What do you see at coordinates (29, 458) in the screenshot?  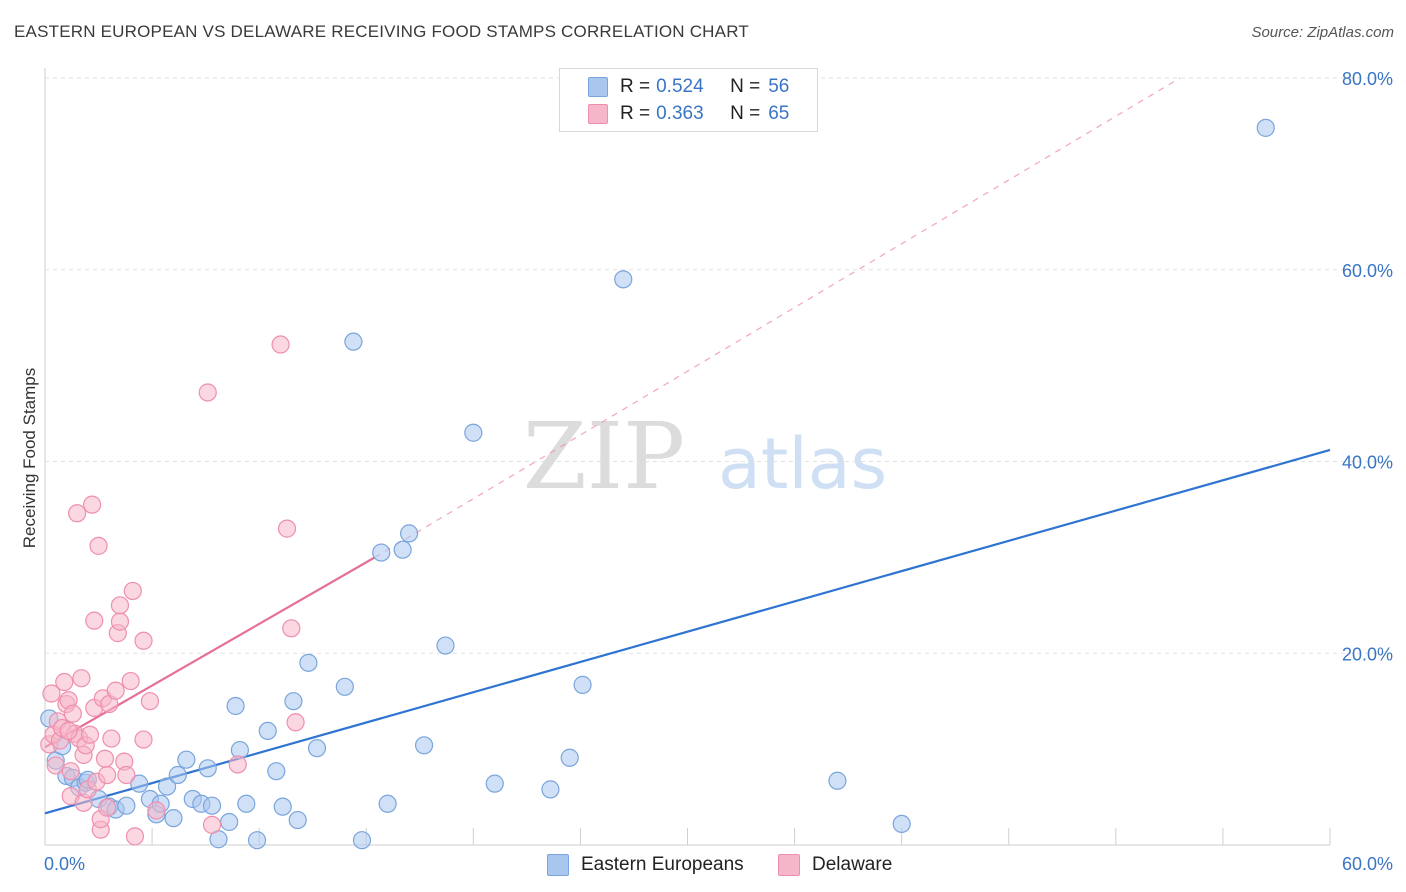 I see `y-axis-label: Receiving Food Stamps` at bounding box center [29, 458].